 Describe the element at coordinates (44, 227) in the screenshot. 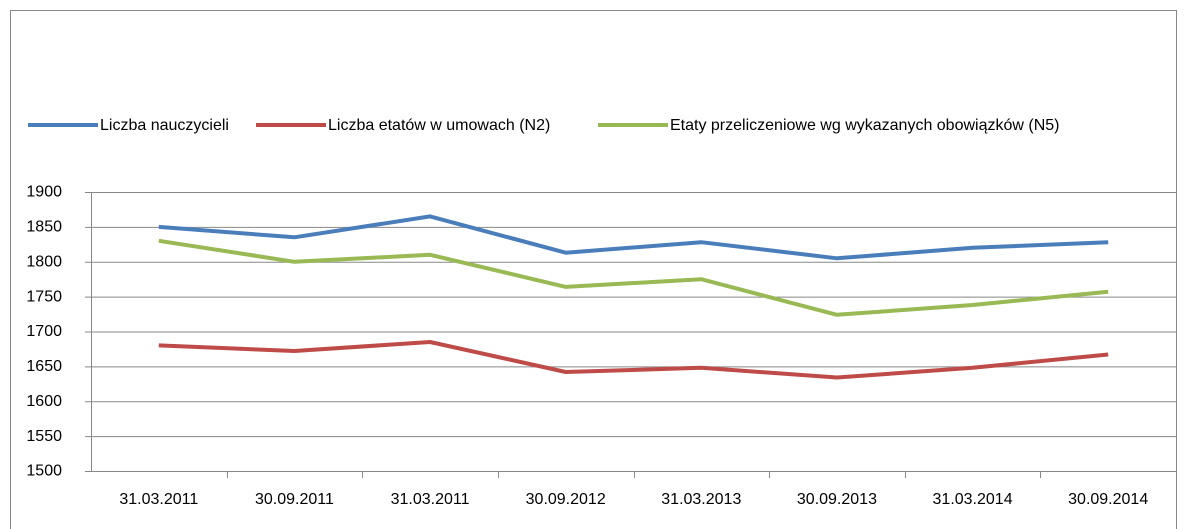

I see `y-tick-label: 1850` at that location.